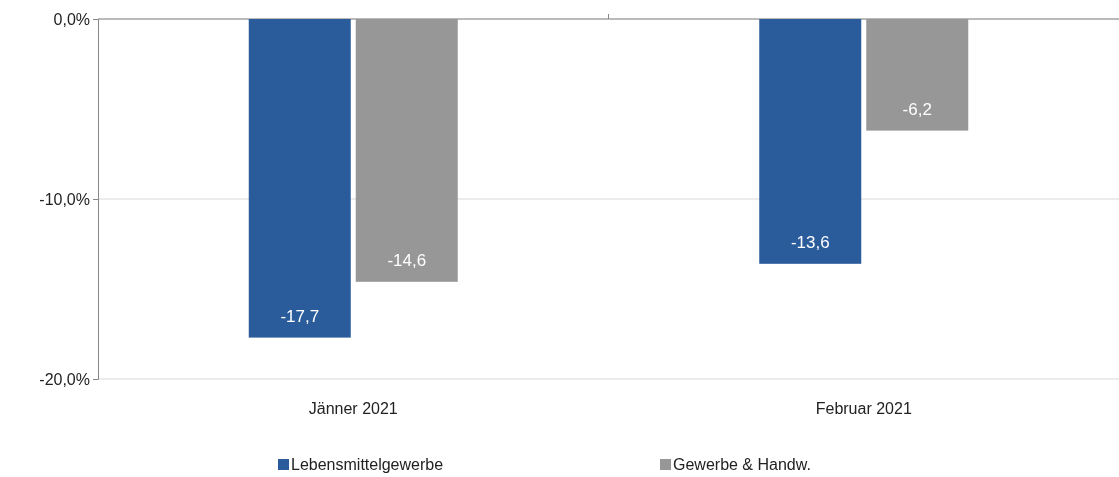 This screenshot has height=477, width=1119. What do you see at coordinates (810, 242) in the screenshot?
I see `data-label: -13,6` at bounding box center [810, 242].